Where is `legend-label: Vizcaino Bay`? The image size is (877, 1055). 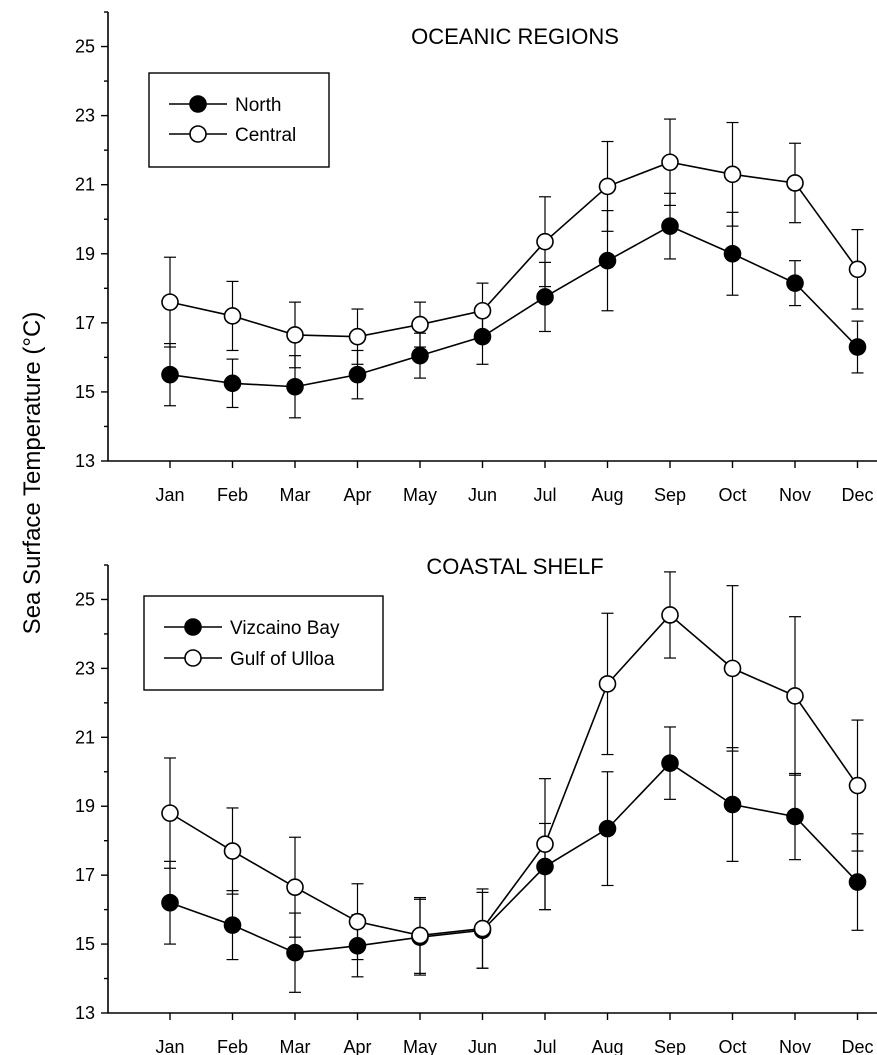 legend-label: Vizcaino Bay is located at coordinates (285, 628).